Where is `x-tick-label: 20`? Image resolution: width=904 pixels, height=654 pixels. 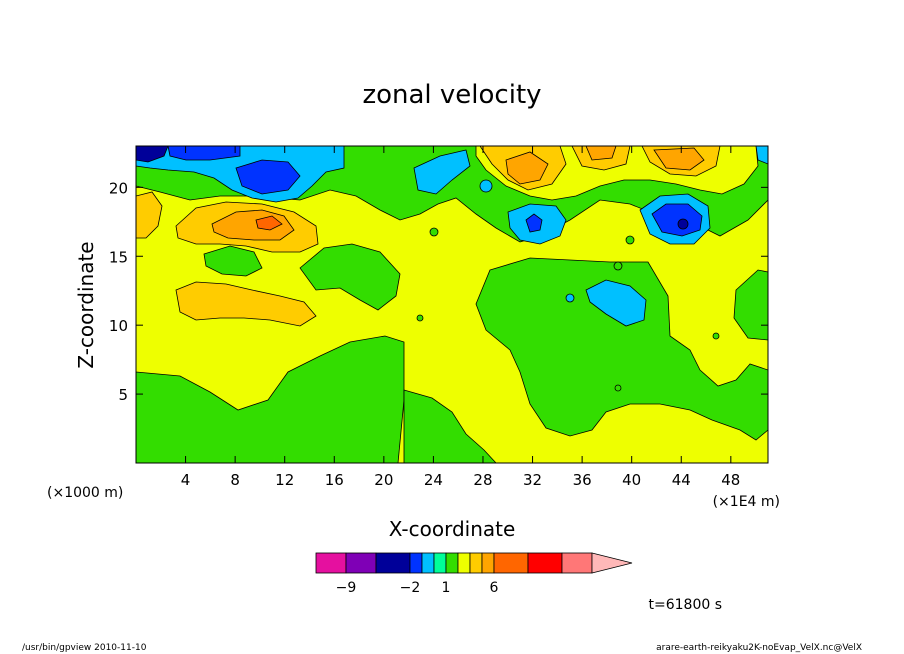
x-tick-label: 20 is located at coordinates (383, 480).